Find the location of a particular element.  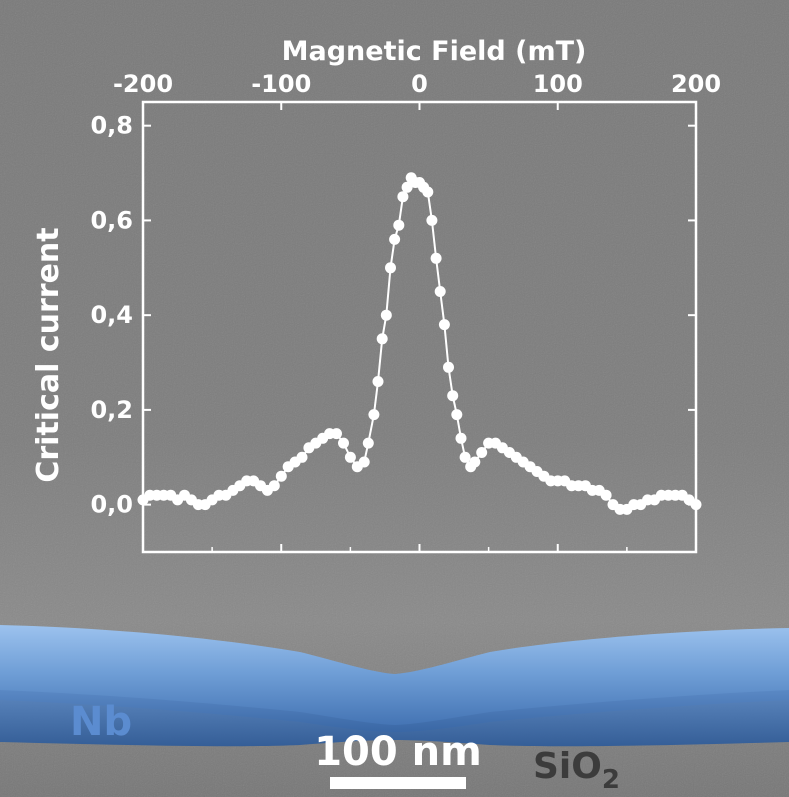

x-tick-label: 0 is located at coordinates (419, 84).